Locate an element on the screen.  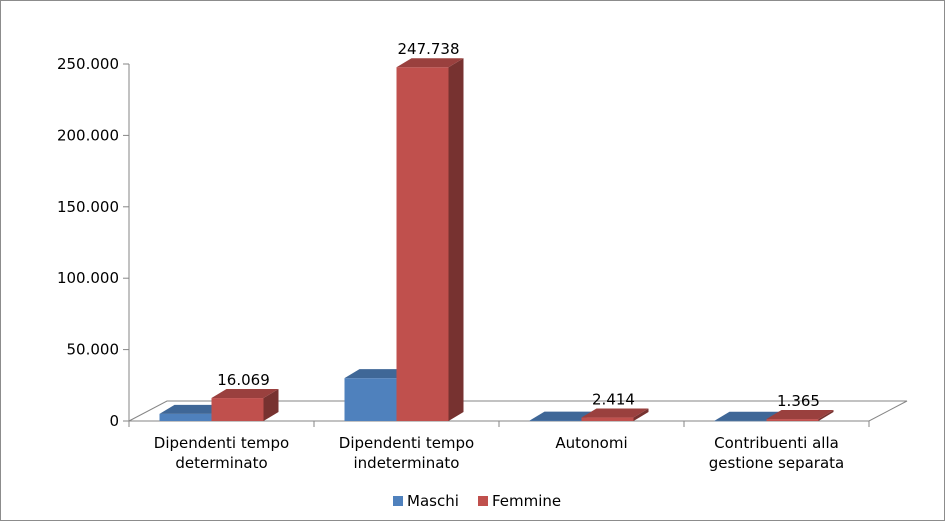
y-tick-label: 100.000 is located at coordinates (88, 278).